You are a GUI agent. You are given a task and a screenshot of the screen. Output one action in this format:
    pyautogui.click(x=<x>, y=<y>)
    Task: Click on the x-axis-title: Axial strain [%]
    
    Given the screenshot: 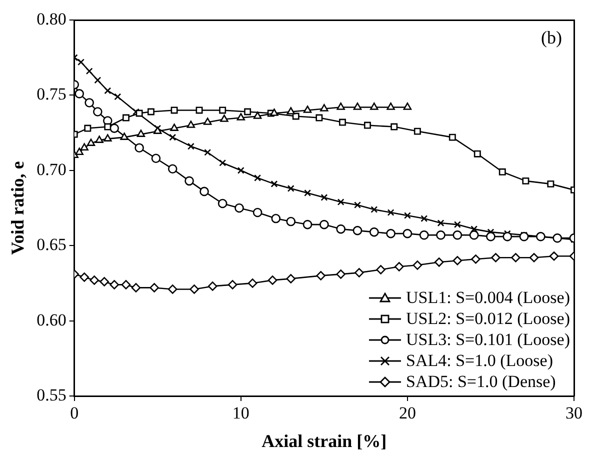 What is the action you would take?
    pyautogui.click(x=324, y=440)
    